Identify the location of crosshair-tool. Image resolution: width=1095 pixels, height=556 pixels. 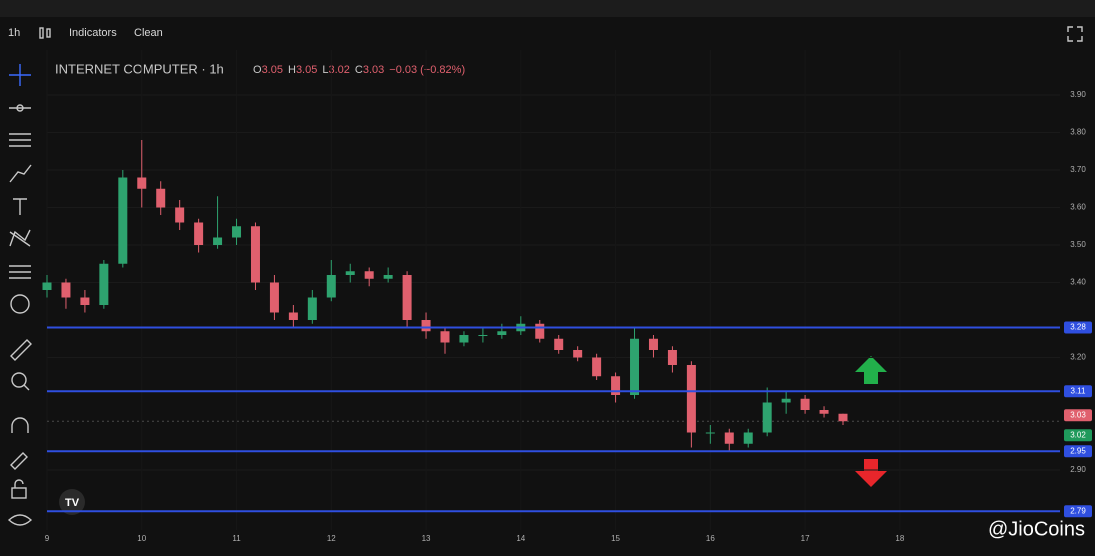
(20, 75).